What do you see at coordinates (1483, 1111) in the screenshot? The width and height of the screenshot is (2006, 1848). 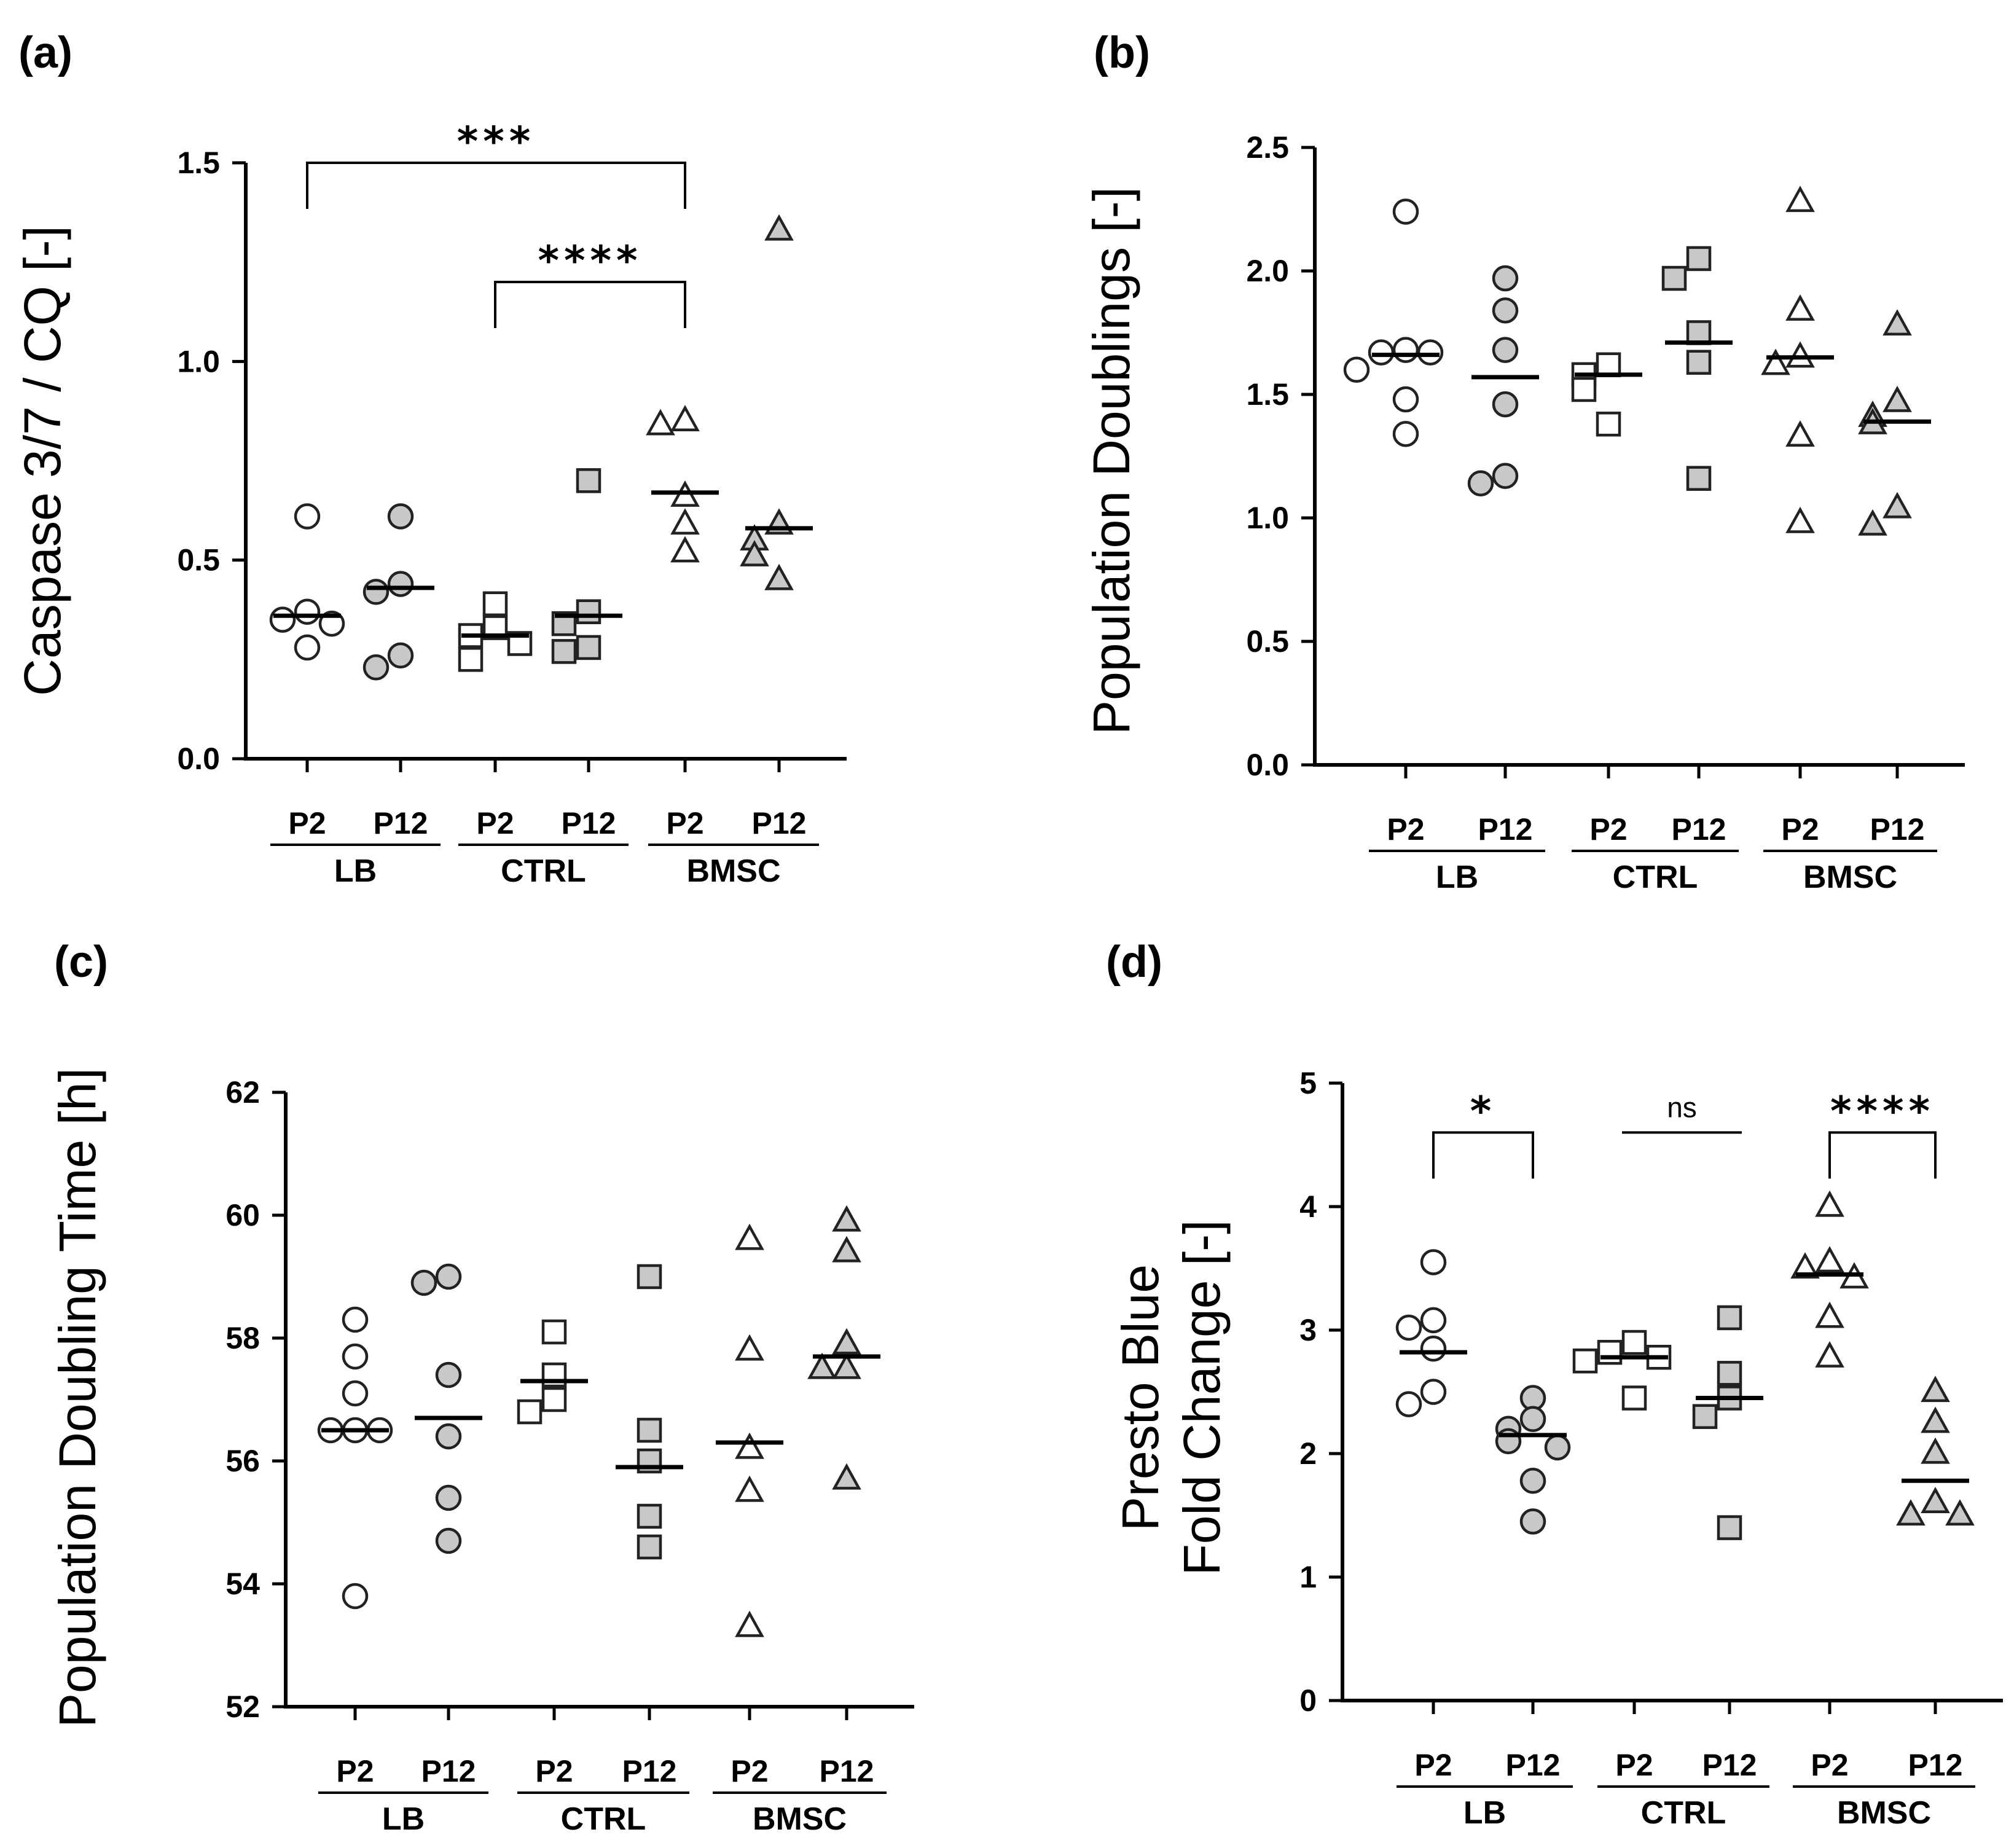 I see `significance-label: *` at bounding box center [1483, 1111].